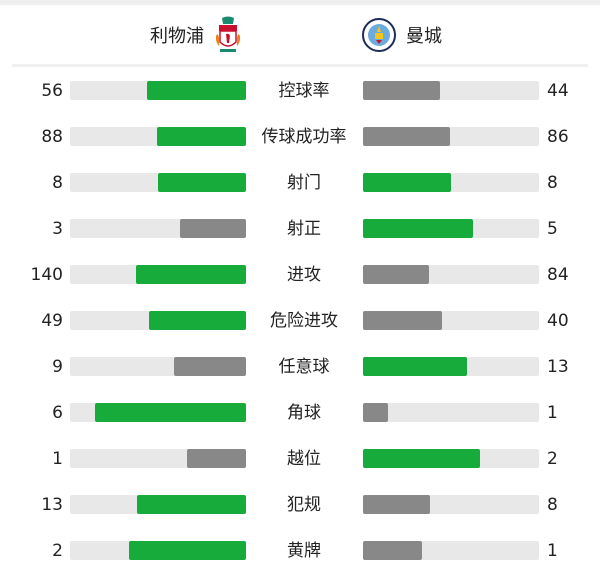 The image size is (600, 567). What do you see at coordinates (402, 35) in the screenshot?
I see `away-team: 曼城` at bounding box center [402, 35].